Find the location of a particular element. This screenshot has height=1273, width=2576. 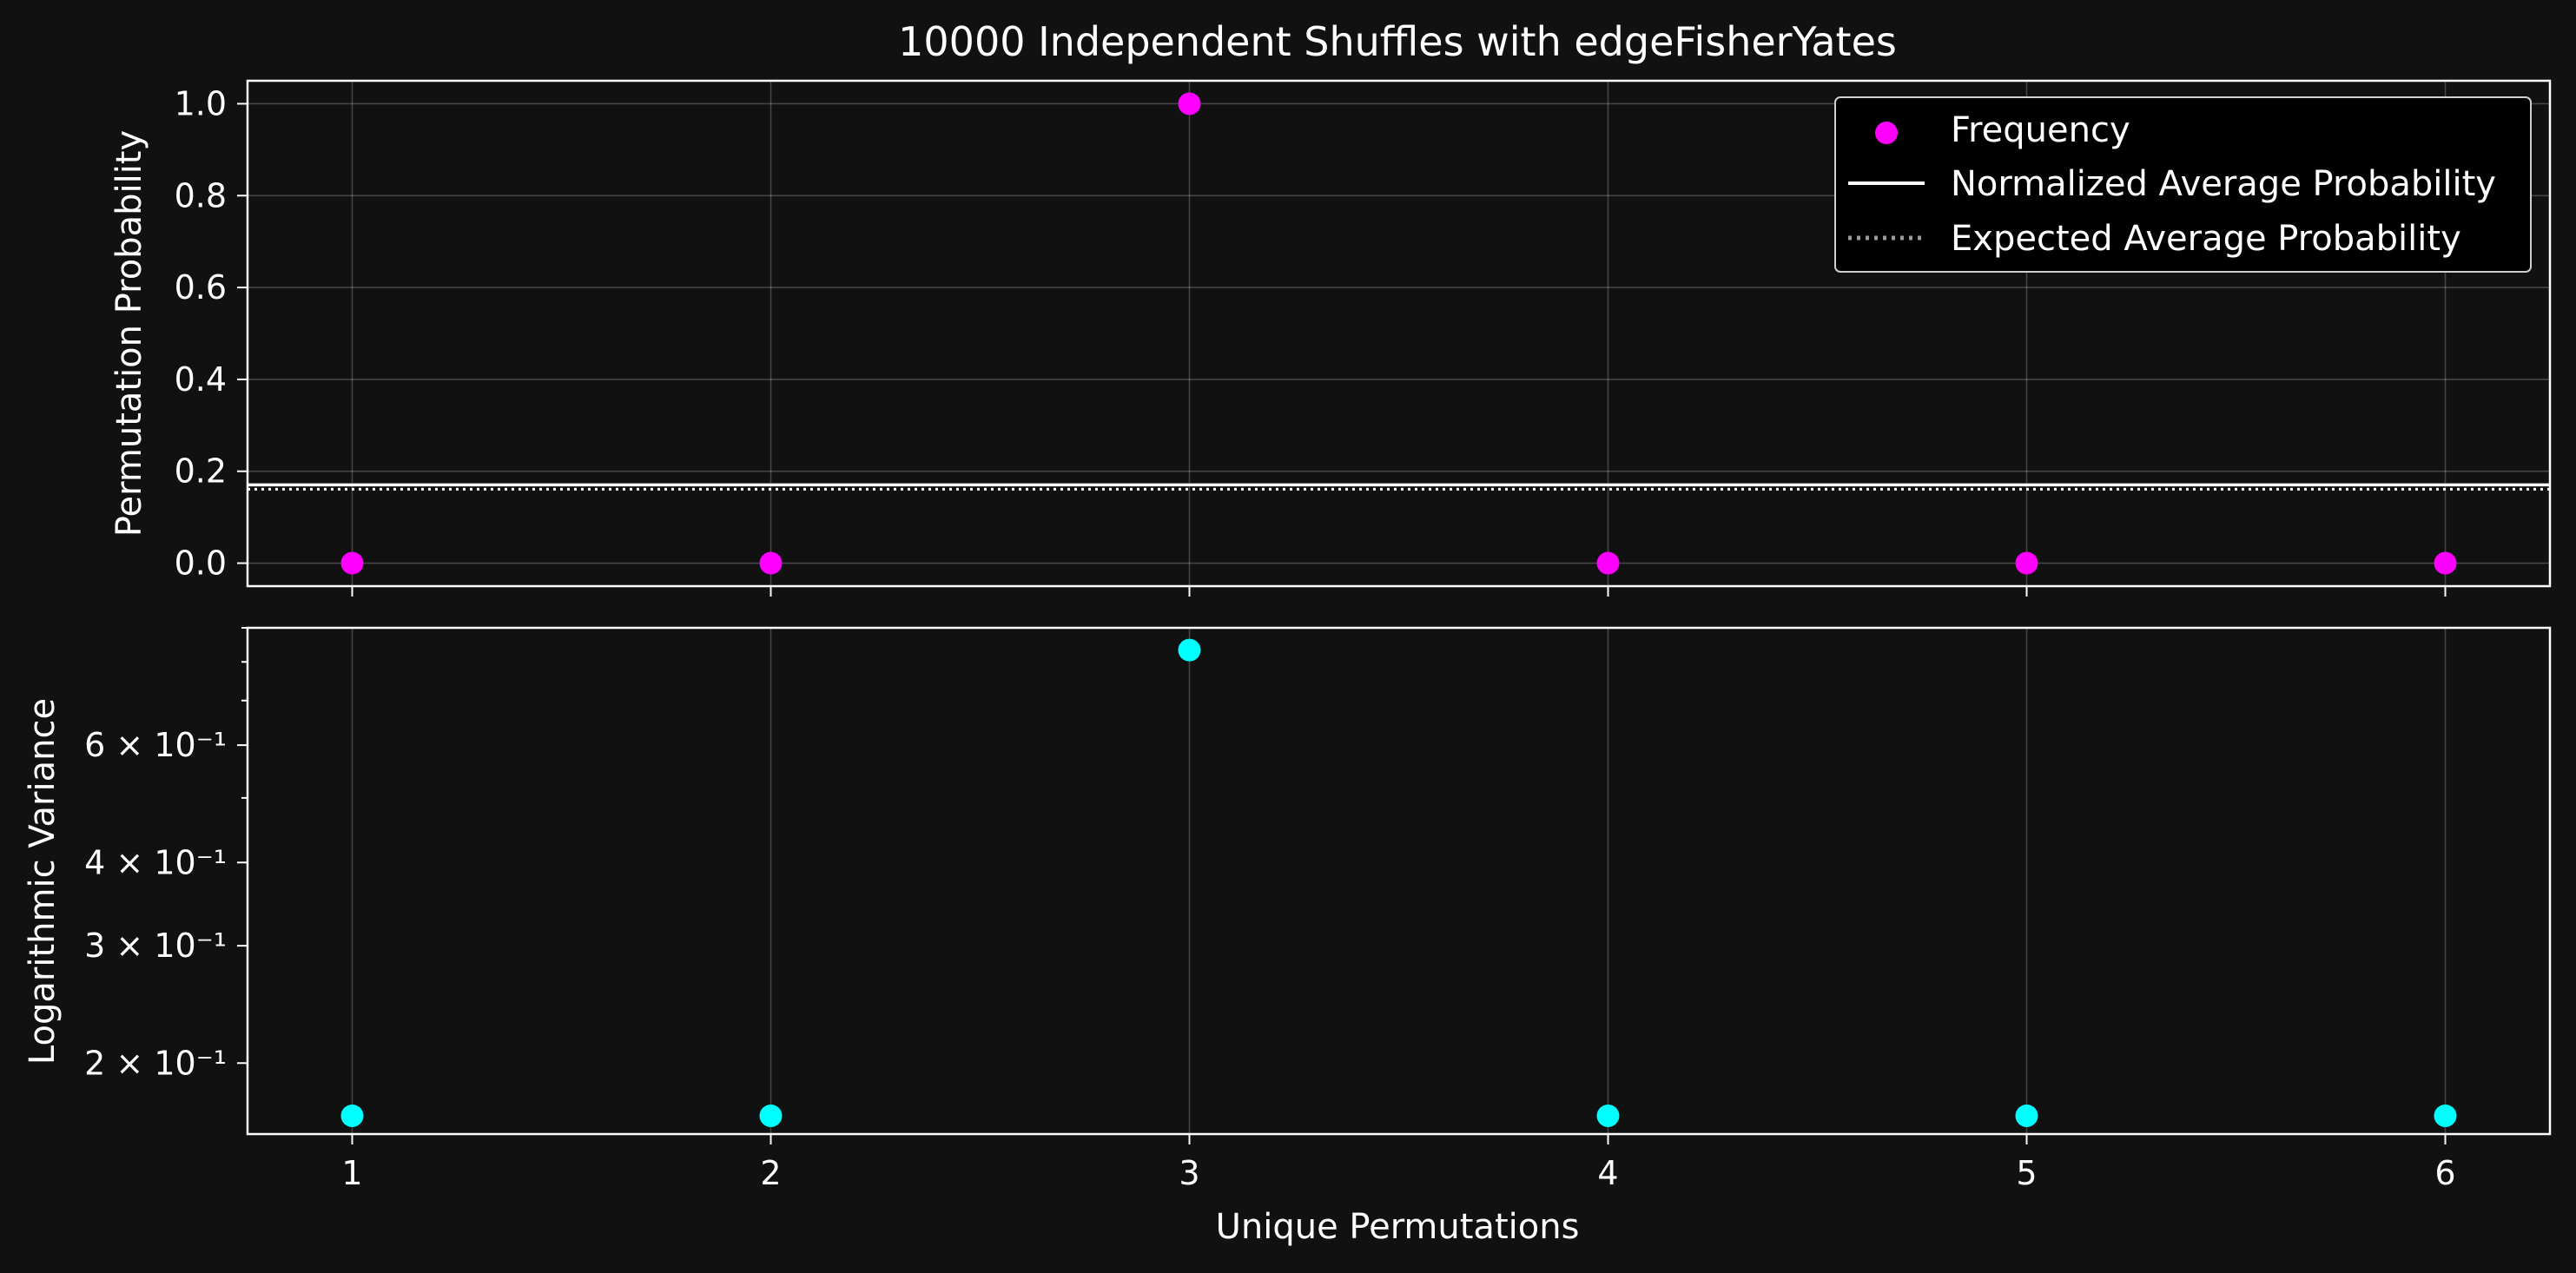

bottom-panel-x-ticks: 1 2 3 4 5 6 is located at coordinates (1399, 1163).